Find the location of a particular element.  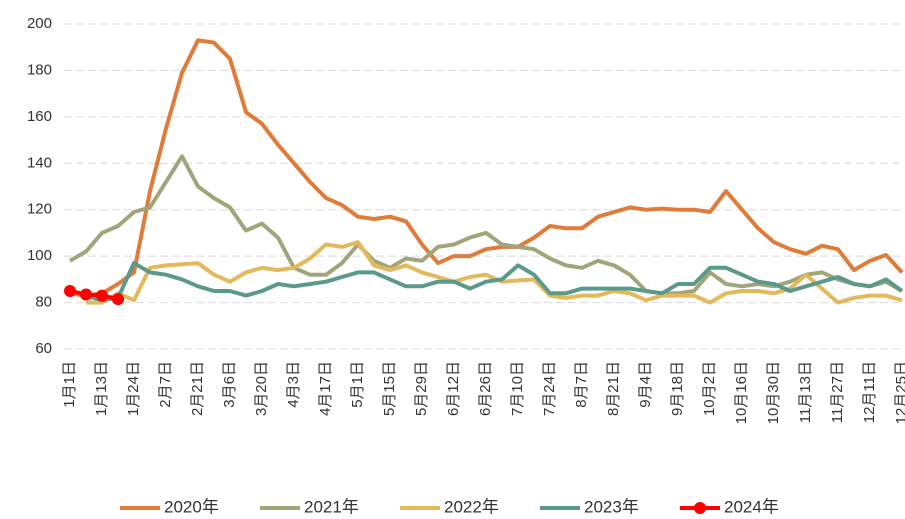

y-tick-label: 200 is located at coordinates (39, 23).